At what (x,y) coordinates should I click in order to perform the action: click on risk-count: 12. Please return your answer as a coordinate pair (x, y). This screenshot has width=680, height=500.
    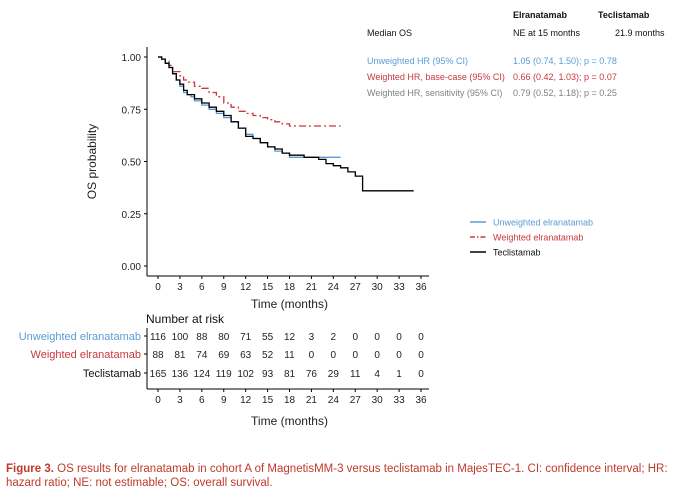
    Looking at the image, I should click on (290, 337).